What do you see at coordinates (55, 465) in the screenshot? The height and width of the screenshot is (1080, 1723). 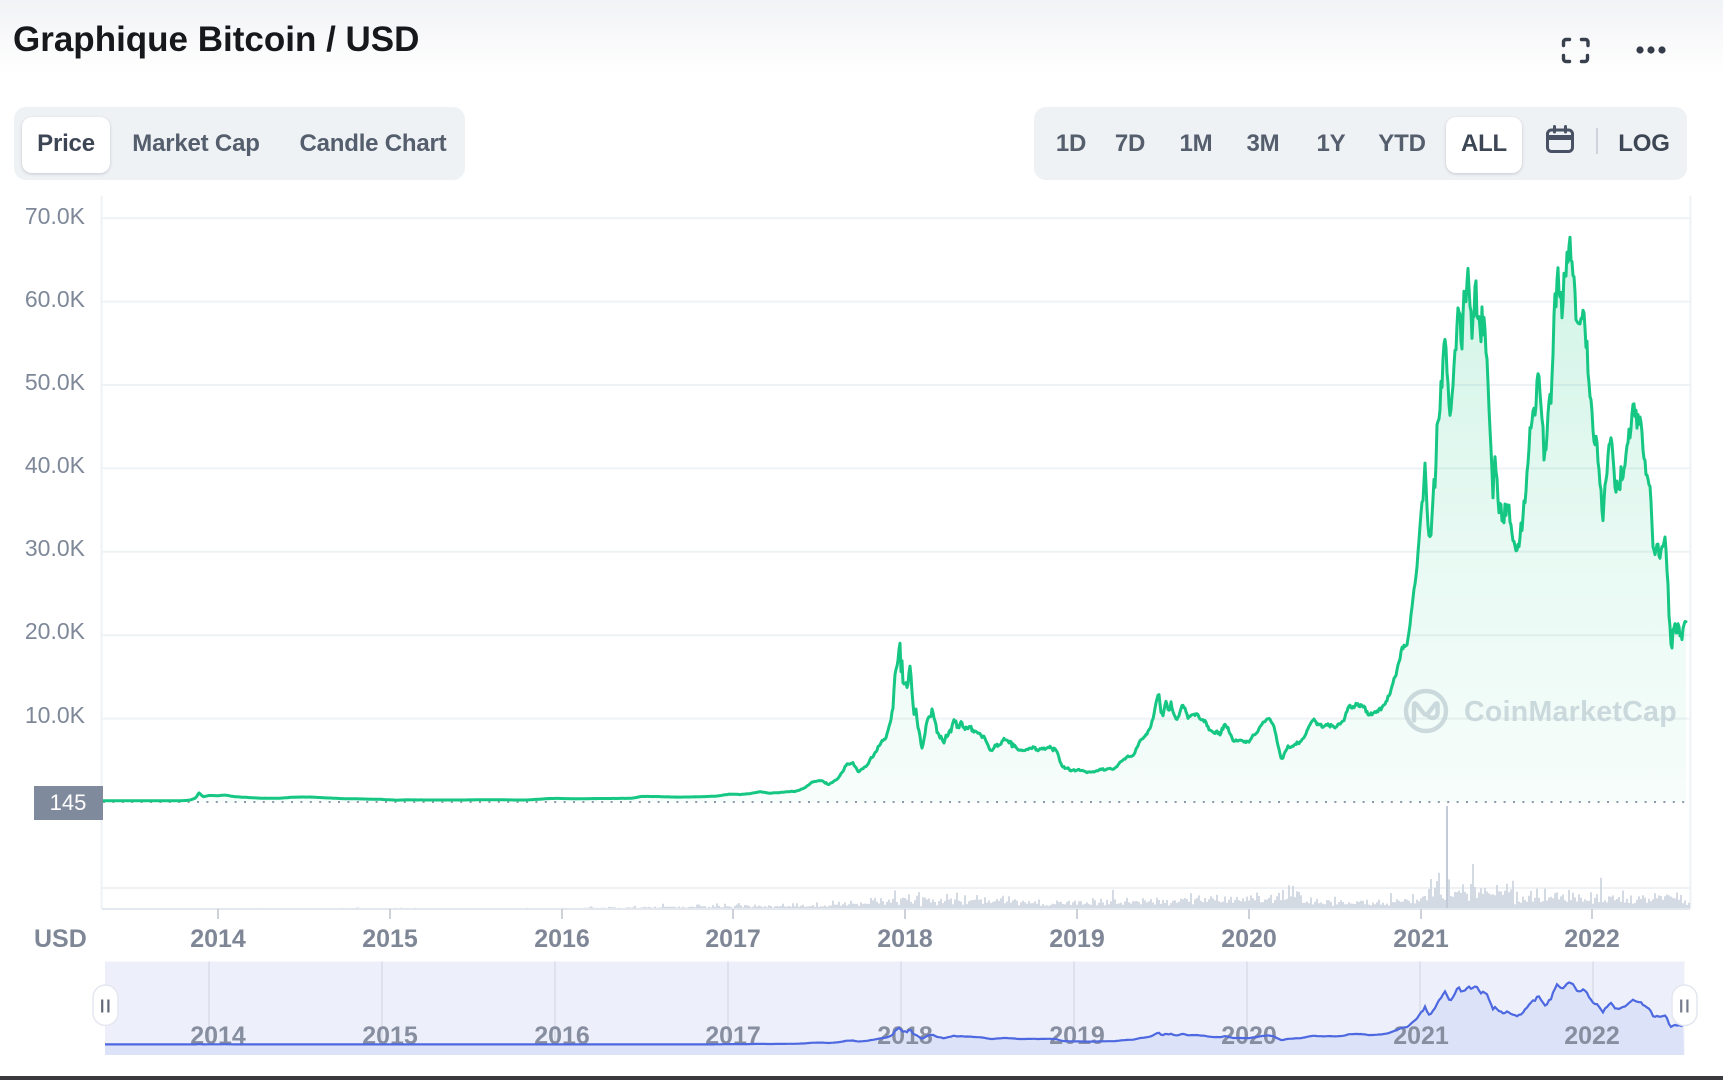 I see `svg-text: 40.0K` at bounding box center [55, 465].